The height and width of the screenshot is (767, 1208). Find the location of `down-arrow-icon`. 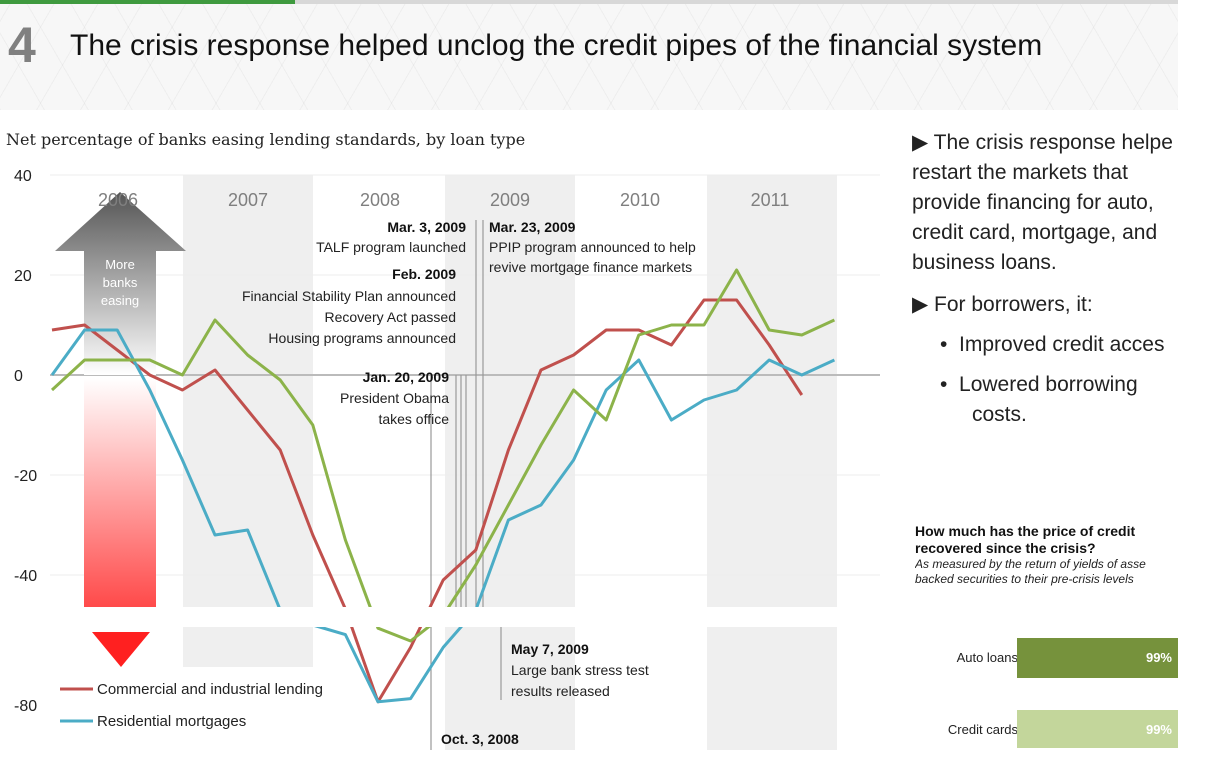

down-arrow-icon is located at coordinates (121, 649).